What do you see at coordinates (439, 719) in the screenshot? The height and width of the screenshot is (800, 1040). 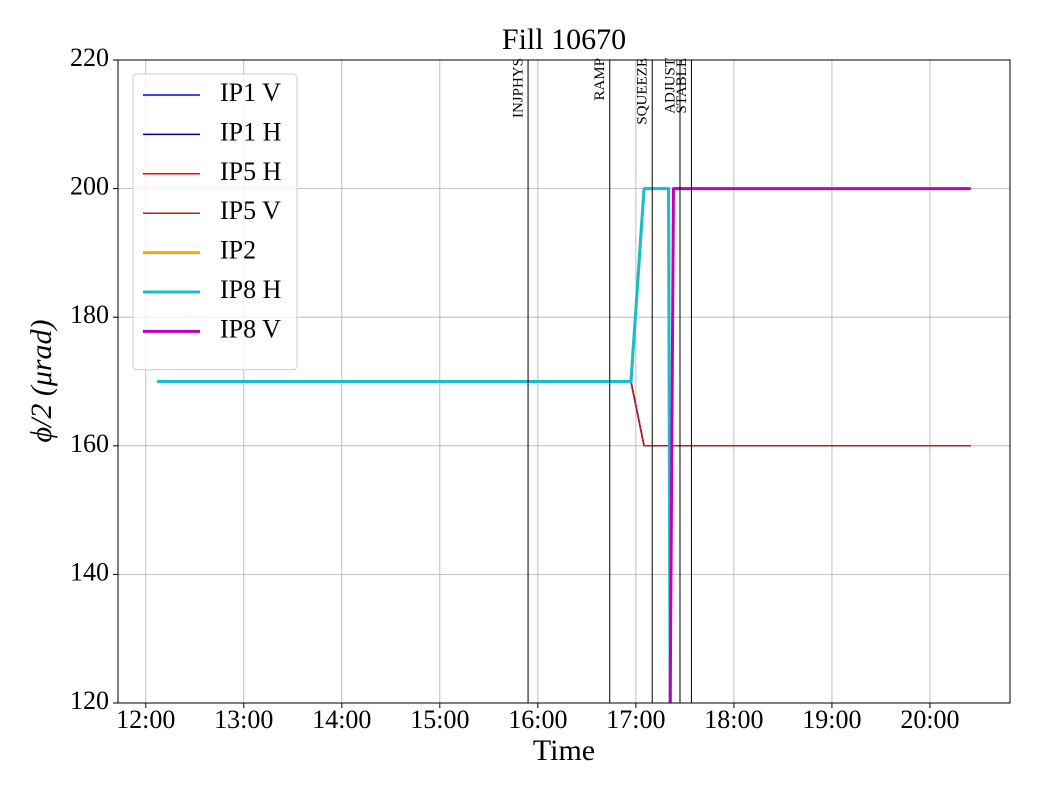 I see `x-tick-label: 15:00` at bounding box center [439, 719].